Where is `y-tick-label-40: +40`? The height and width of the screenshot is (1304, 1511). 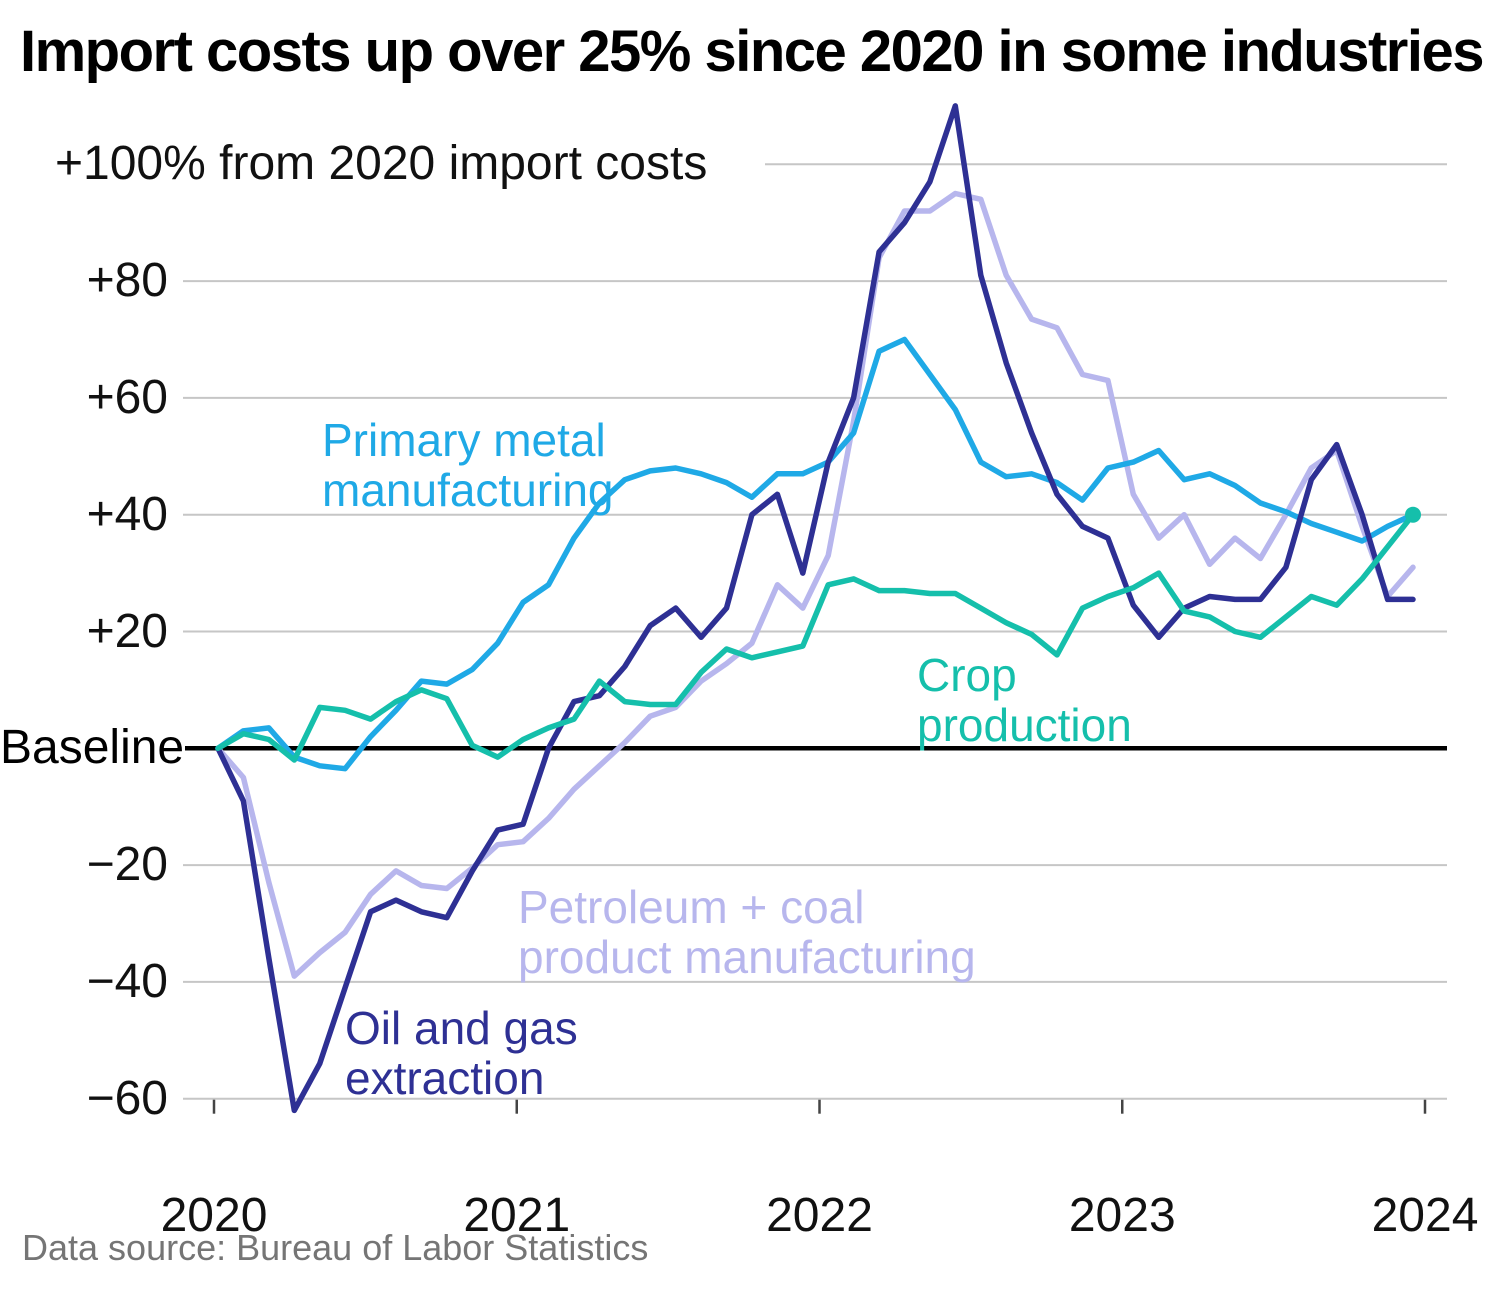 y-tick-label-40: +40 is located at coordinates (127, 514).